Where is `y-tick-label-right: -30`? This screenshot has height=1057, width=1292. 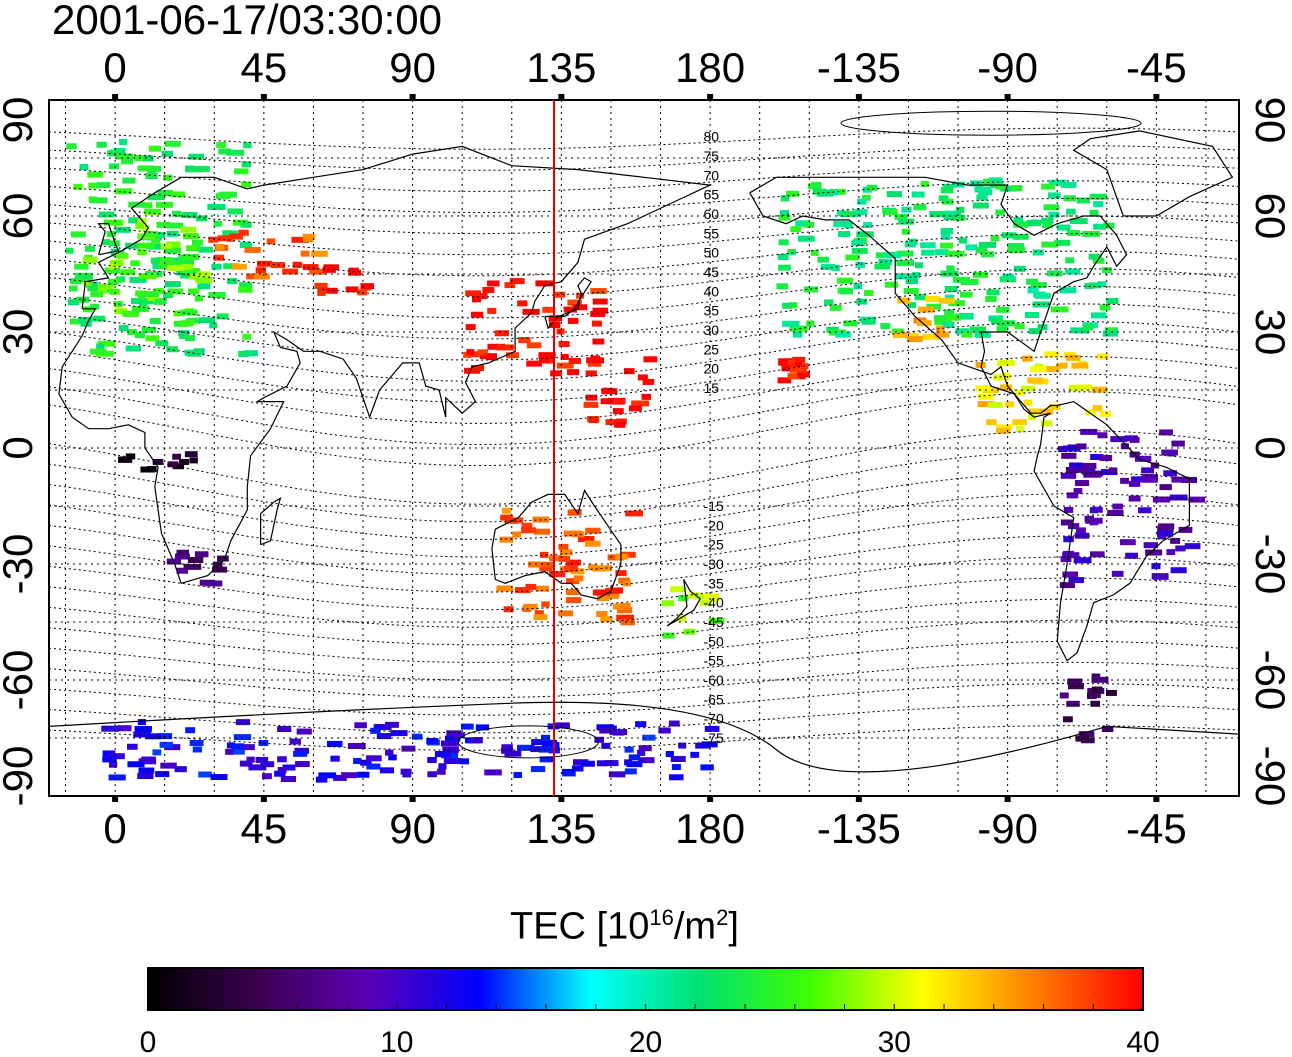 y-tick-label-right: -30 is located at coordinates (1269, 564).